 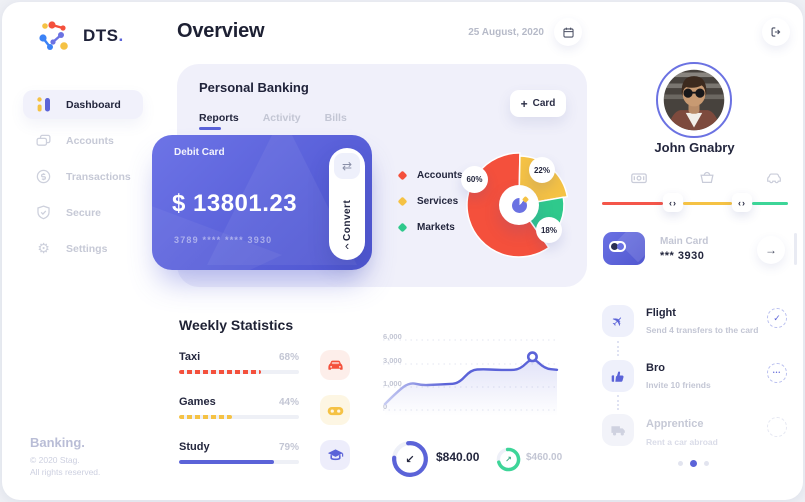 What do you see at coordinates (43, 140) in the screenshot?
I see `accounts-icon` at bounding box center [43, 140].